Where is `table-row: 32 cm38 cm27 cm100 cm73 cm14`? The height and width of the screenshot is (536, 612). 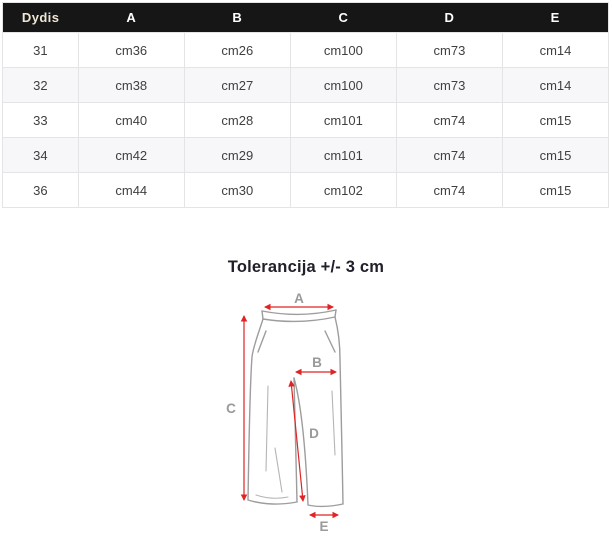
table-row: 32 cm38 cm27 cm100 cm73 cm14 is located at coordinates (306, 85).